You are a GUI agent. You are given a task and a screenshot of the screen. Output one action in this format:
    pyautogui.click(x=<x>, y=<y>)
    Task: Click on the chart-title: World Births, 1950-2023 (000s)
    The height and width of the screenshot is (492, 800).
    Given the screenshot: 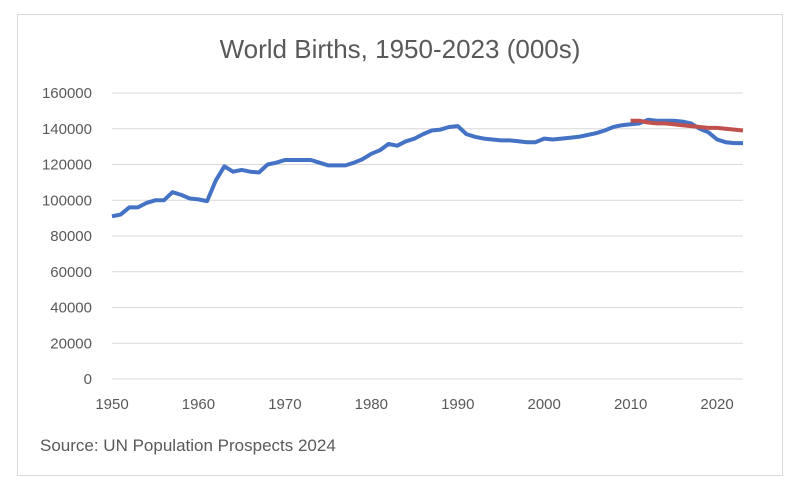 What is the action you would take?
    pyautogui.click(x=400, y=49)
    